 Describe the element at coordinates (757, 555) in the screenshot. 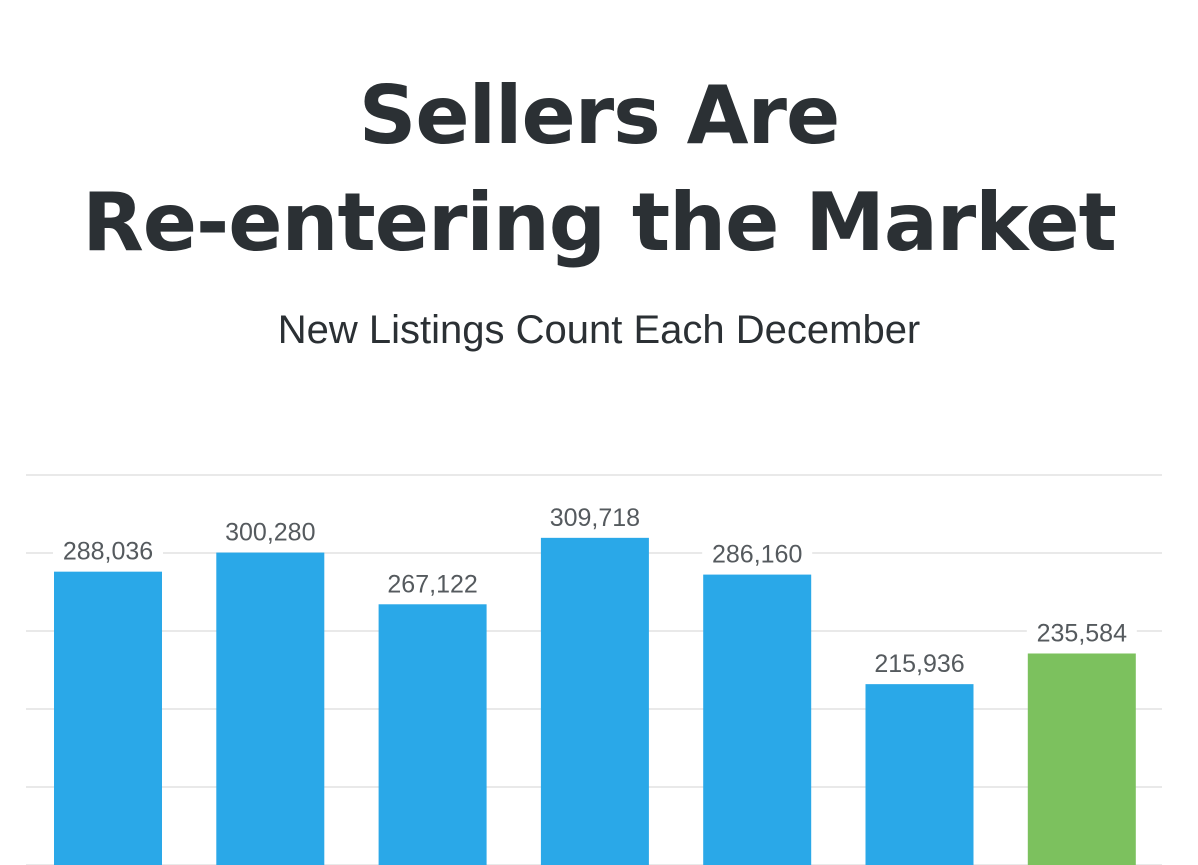

I see `bar-value-label-5: 286,160` at that location.